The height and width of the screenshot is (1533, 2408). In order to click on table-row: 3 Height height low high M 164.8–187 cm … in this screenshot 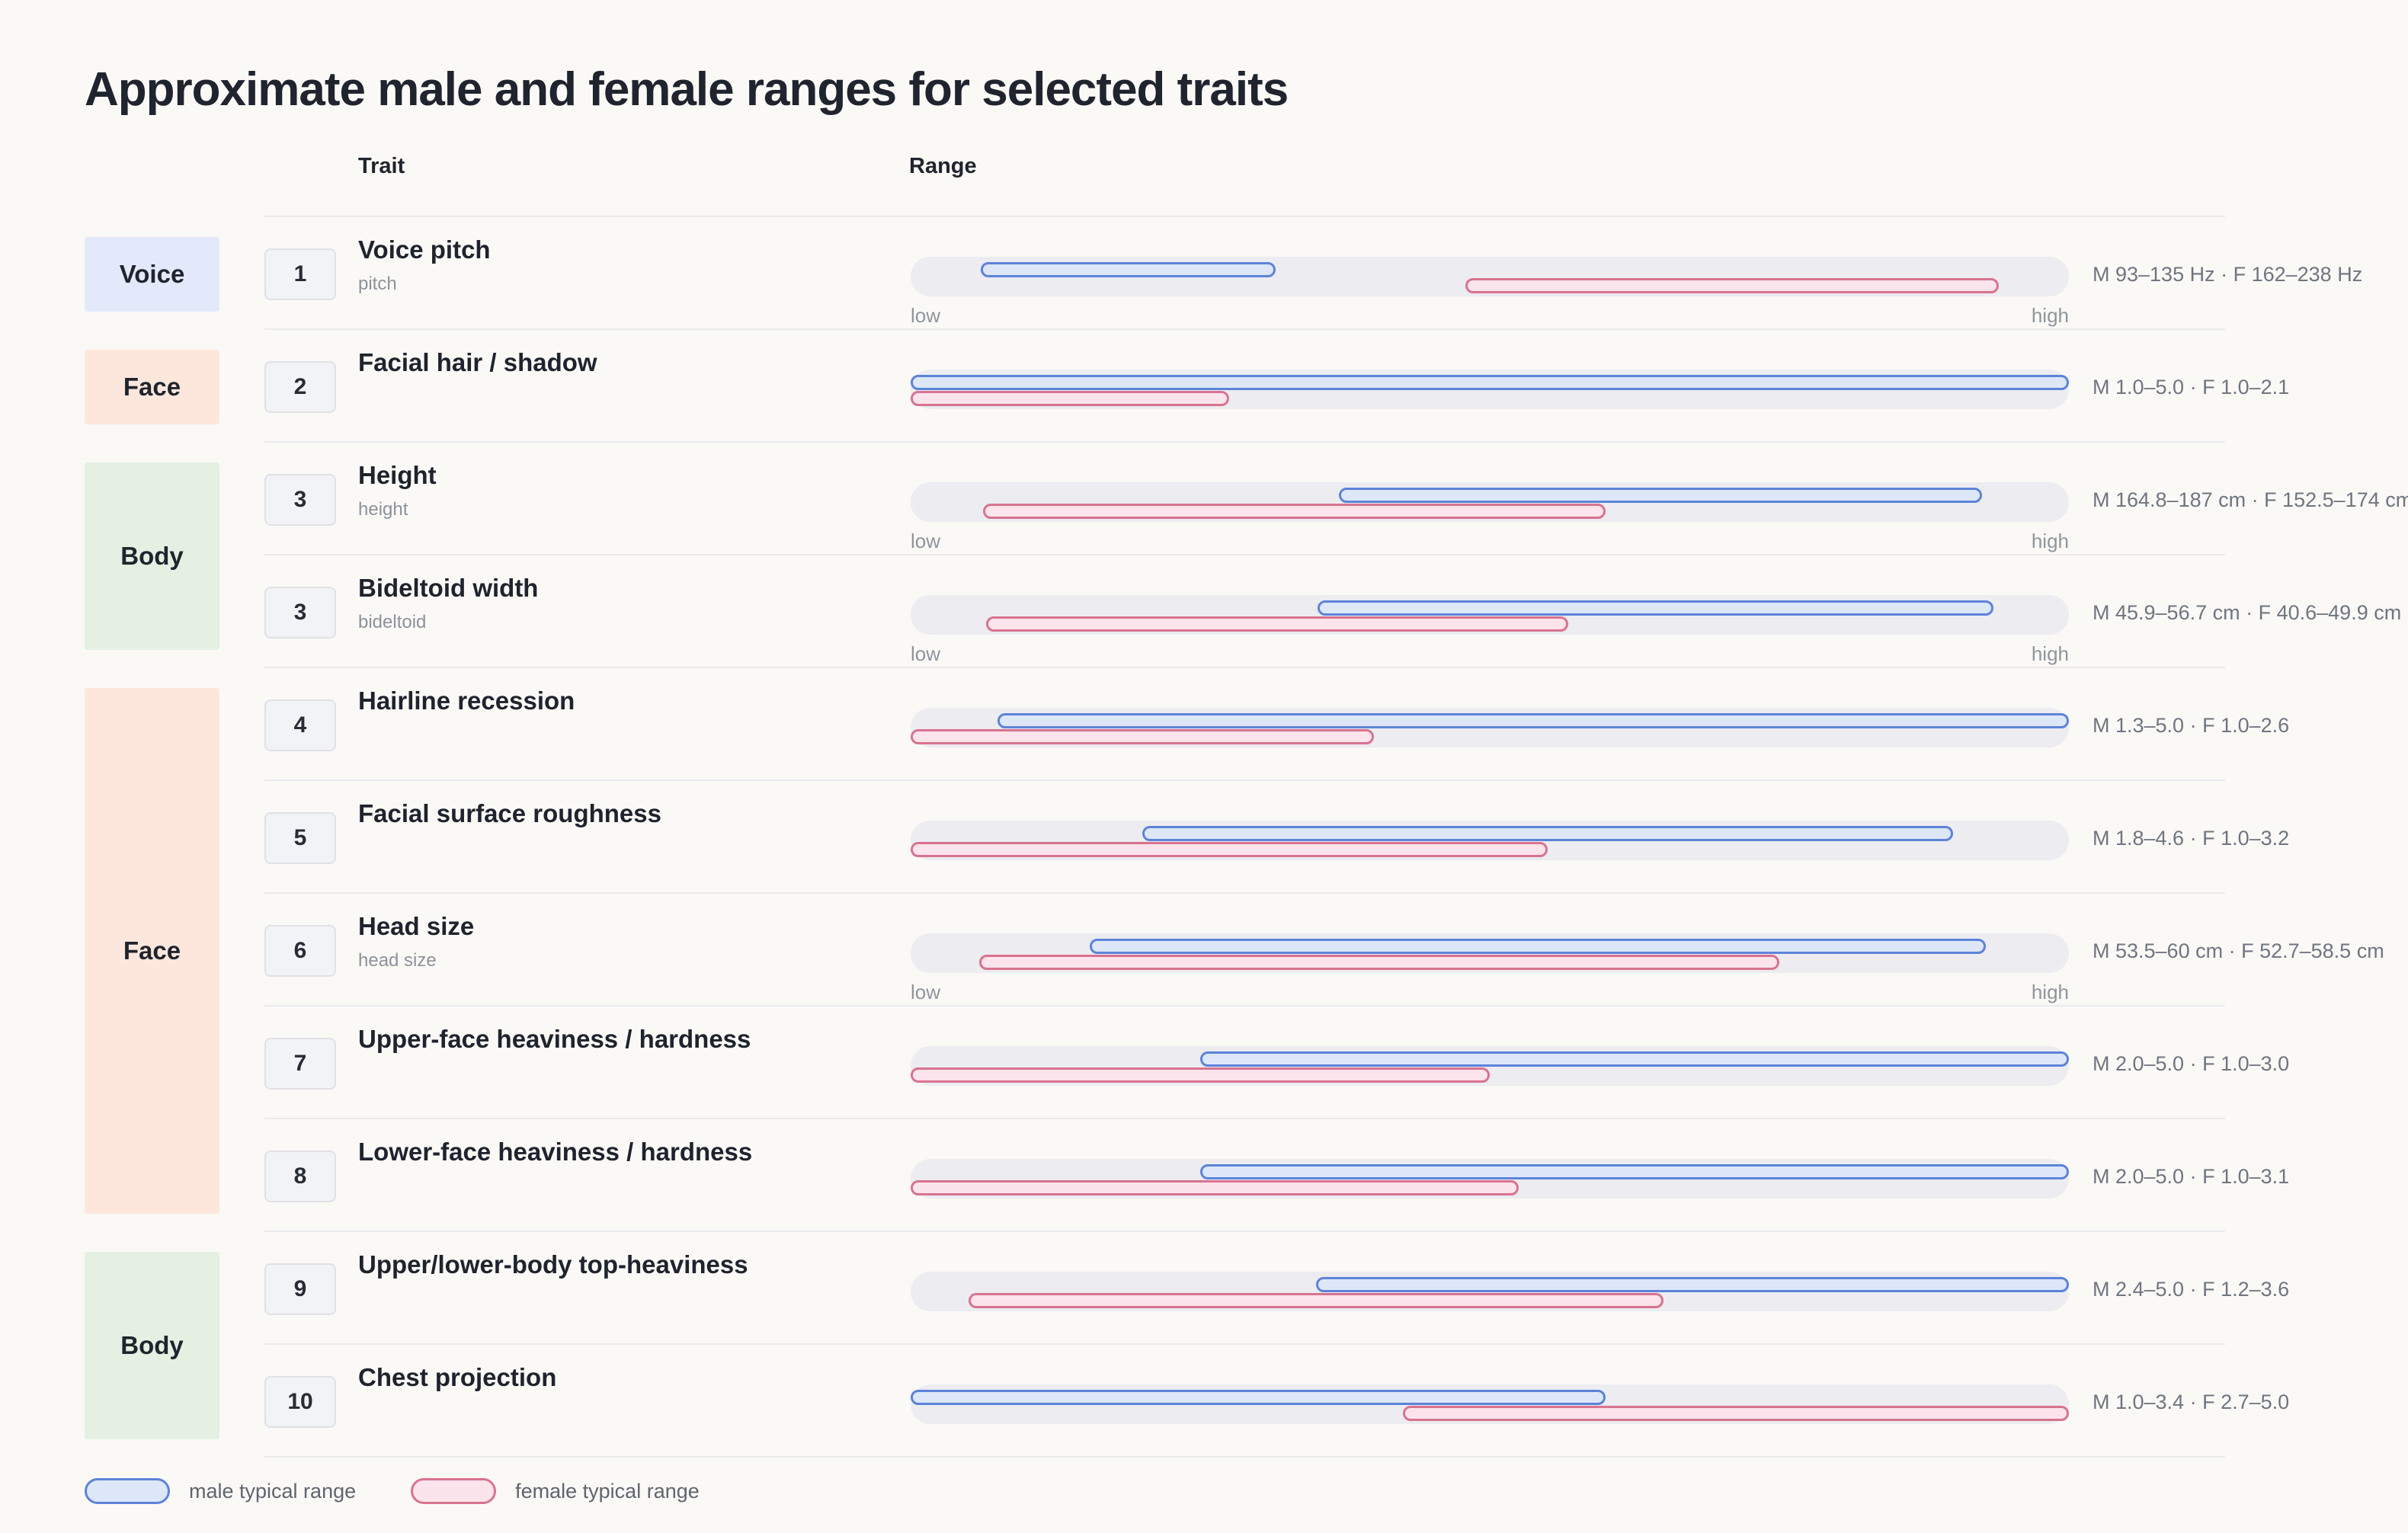, I will do `click(1336, 499)`.